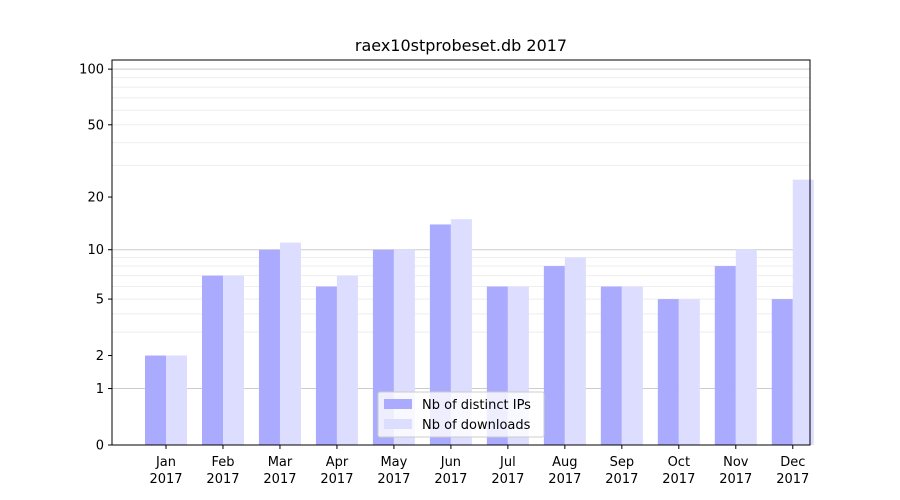 The image size is (900, 500). Describe the element at coordinates (476, 425) in the screenshot. I see `legend-label: Nb of downloads` at that location.